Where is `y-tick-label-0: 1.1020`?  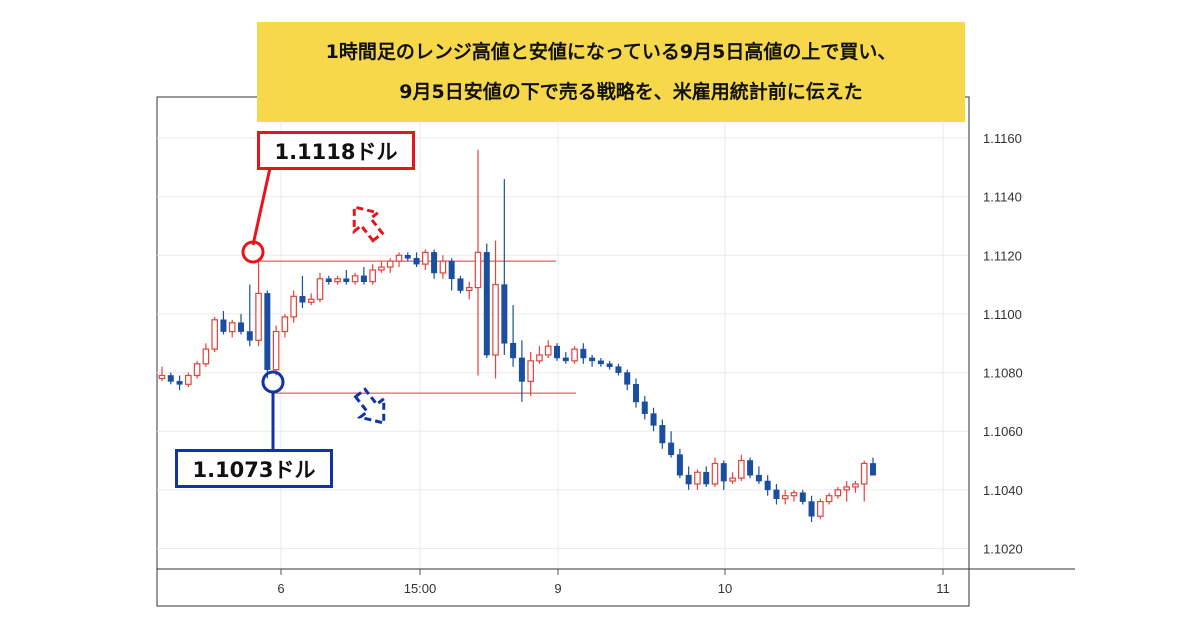 y-tick-label-0: 1.1020 is located at coordinates (1003, 548).